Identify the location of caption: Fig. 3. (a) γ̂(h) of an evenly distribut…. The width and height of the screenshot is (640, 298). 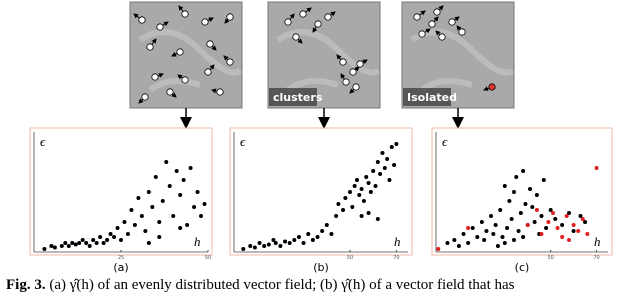
(260, 285).